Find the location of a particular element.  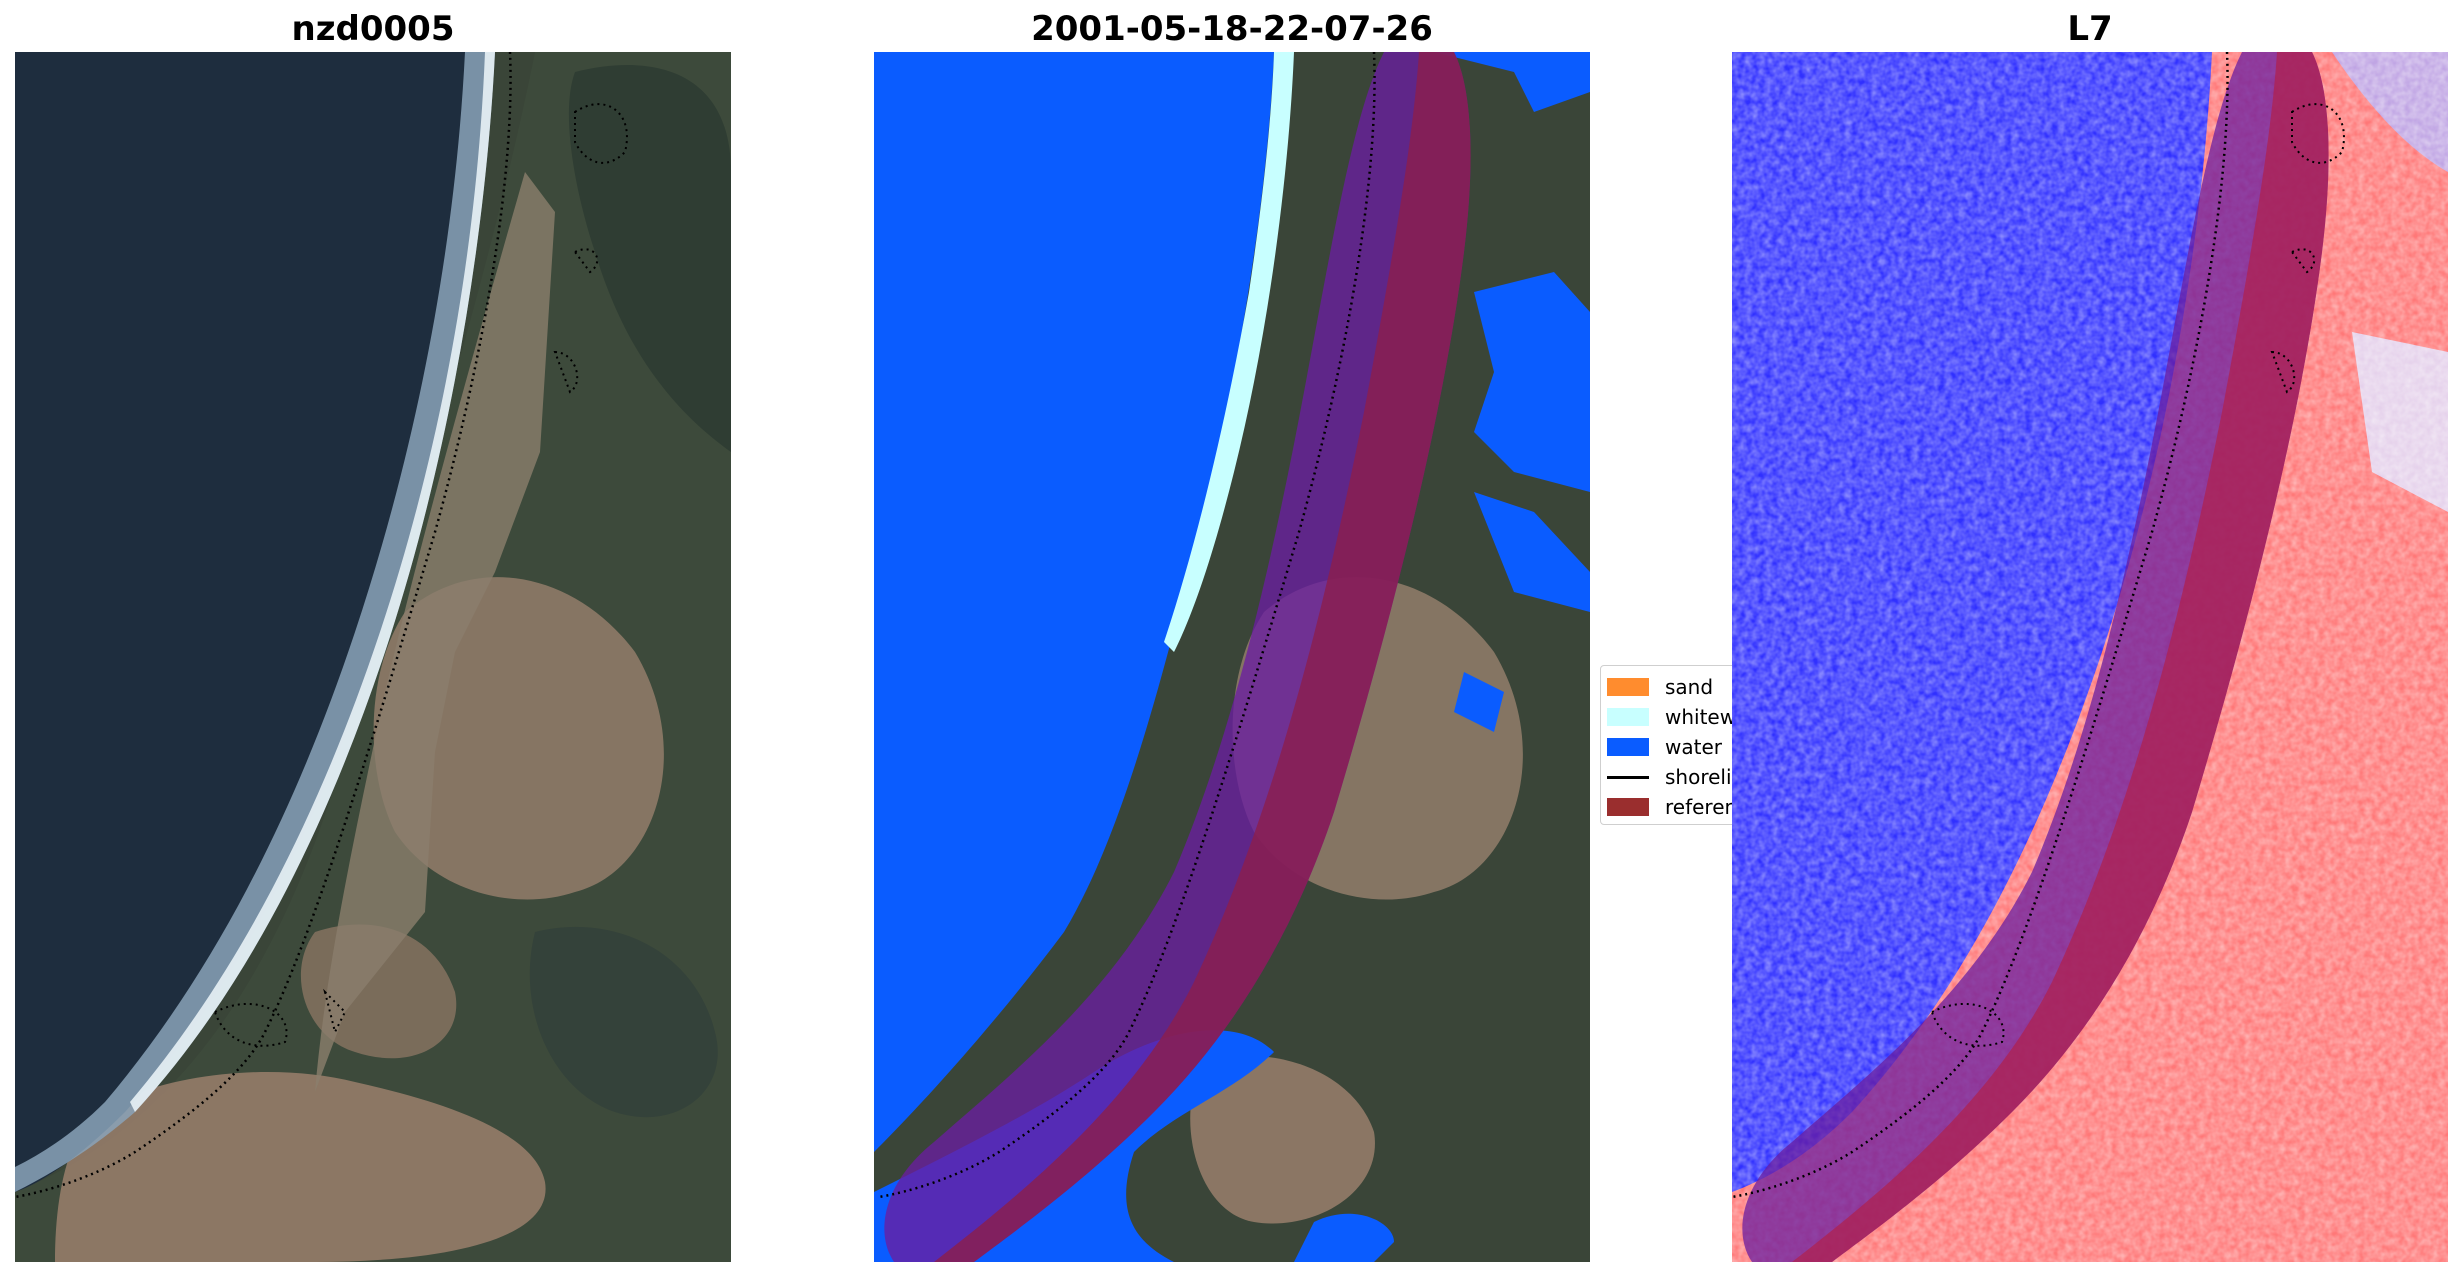

legend-swatch-reference is located at coordinates (1628, 807).